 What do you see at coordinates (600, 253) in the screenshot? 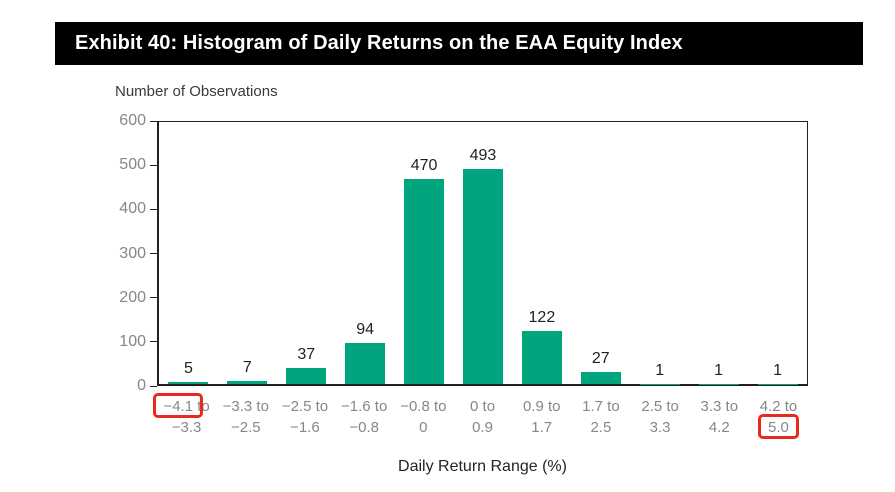
I see `bar-cell: 27` at bounding box center [600, 253].